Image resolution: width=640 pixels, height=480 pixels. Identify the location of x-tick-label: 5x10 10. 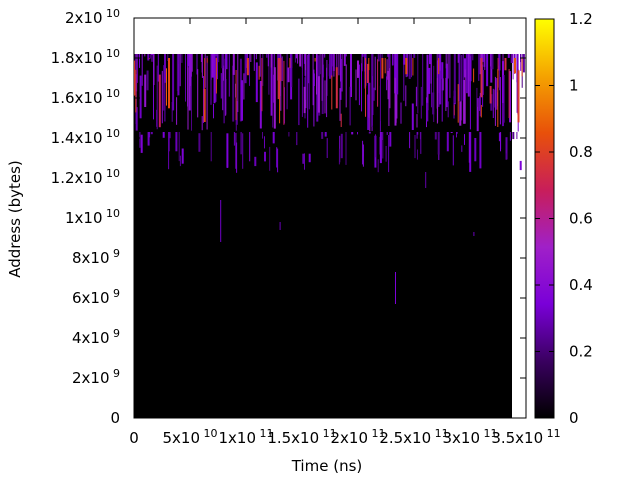
(189, 437).